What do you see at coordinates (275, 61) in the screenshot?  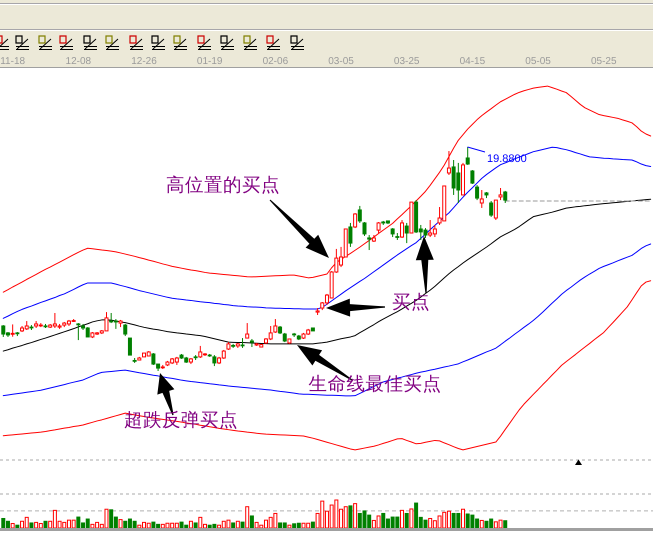 I see `x-tick-label: 02-06` at bounding box center [275, 61].